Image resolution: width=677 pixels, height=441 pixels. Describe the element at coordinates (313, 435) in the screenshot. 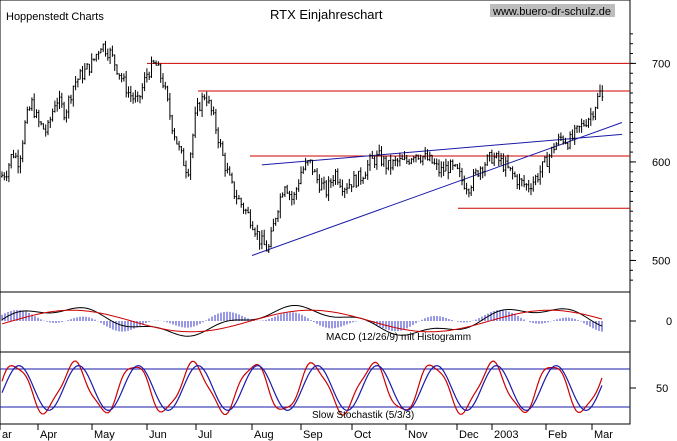

I see `month-tick: Sep` at that location.